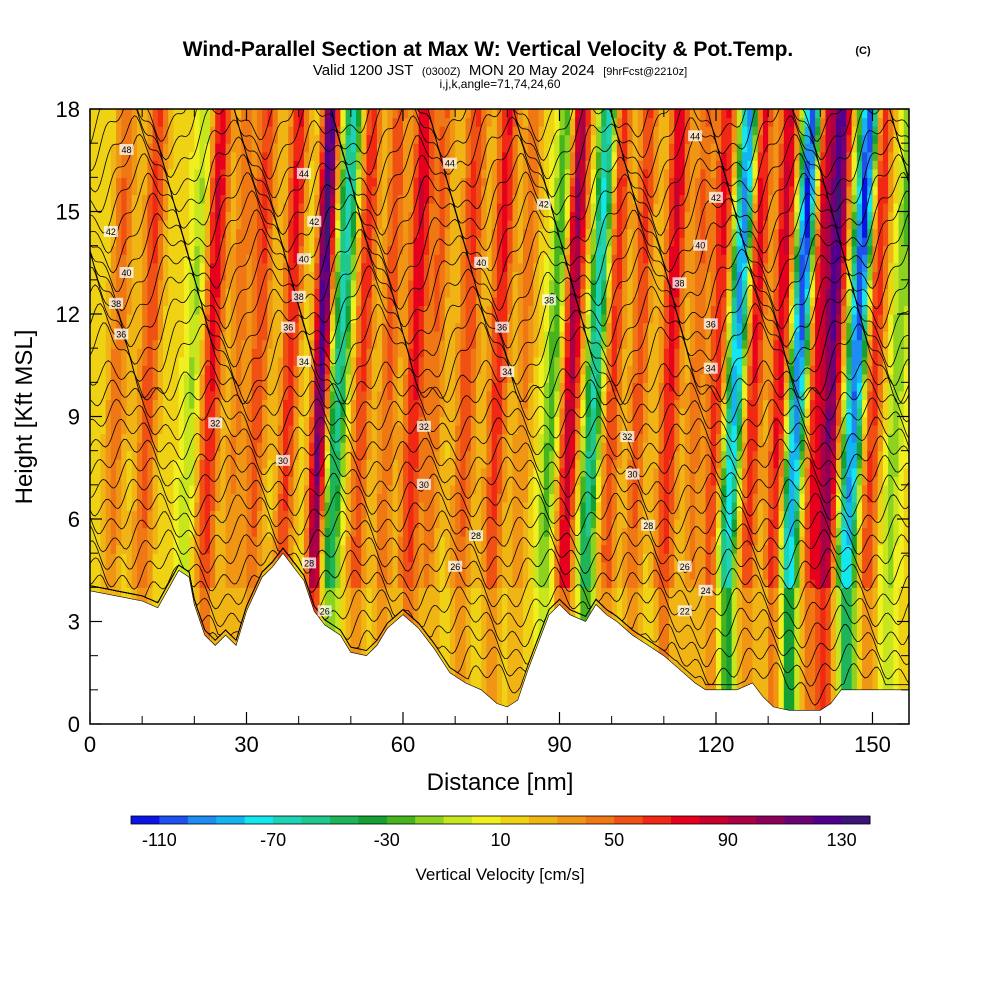  What do you see at coordinates (24, 417) in the screenshot?
I see `y-axis-label: Height [Kft MSL]` at bounding box center [24, 417].